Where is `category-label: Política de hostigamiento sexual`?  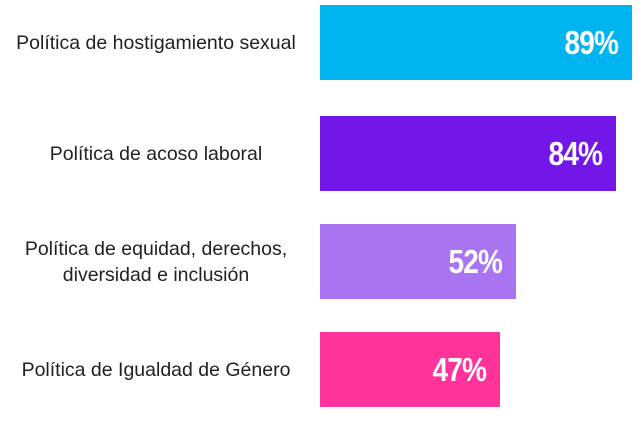 category-label: Política de hostigamiento sexual is located at coordinates (156, 42).